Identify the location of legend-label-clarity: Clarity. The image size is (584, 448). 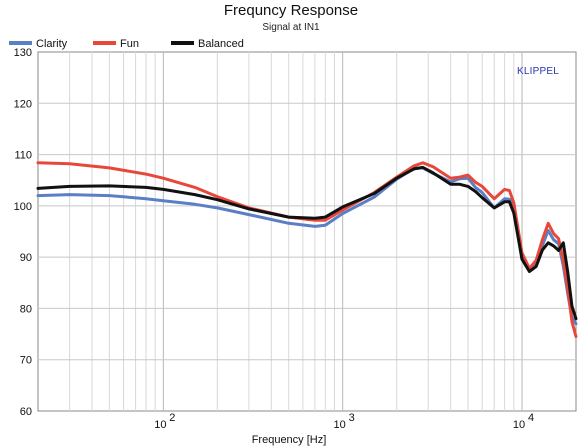
(52, 44).